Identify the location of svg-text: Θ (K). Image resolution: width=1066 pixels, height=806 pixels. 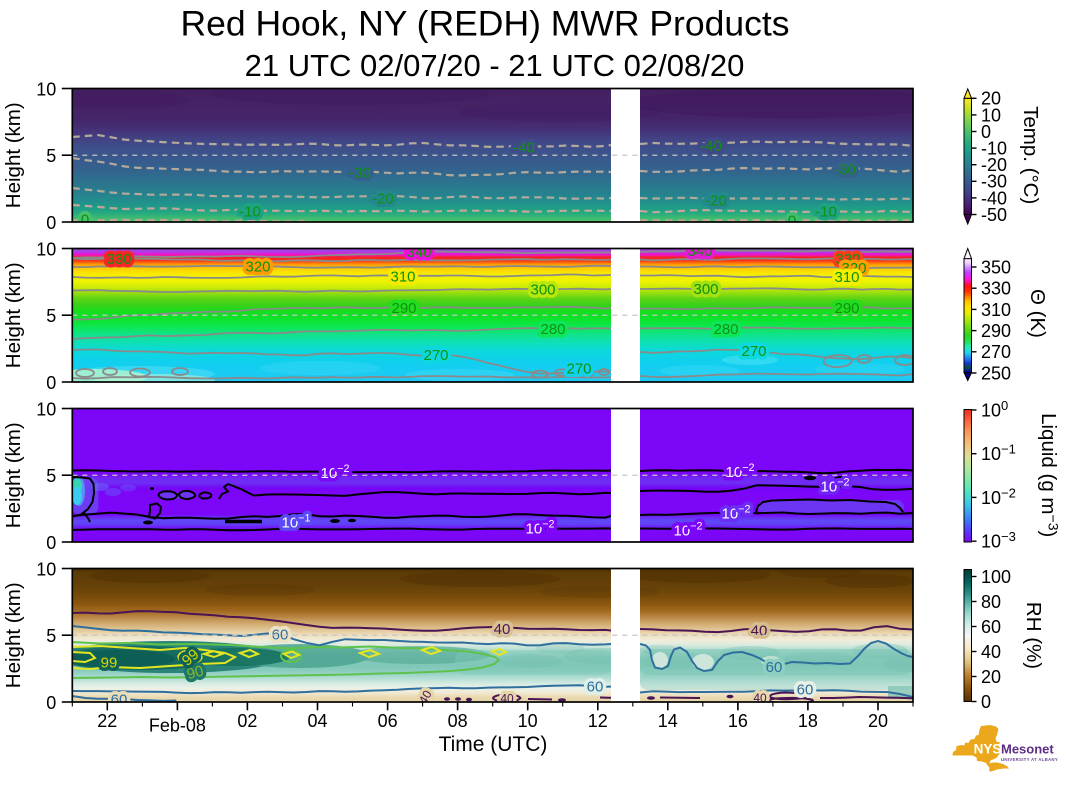
(1037, 313).